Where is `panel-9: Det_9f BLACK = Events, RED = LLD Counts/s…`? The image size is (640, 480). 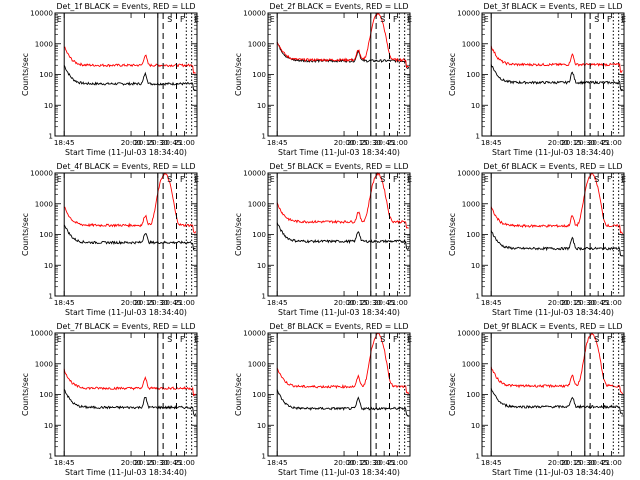
panel-9: Det_9f BLACK = Events, RED = LLD Counts/s… is located at coordinates (537, 399).